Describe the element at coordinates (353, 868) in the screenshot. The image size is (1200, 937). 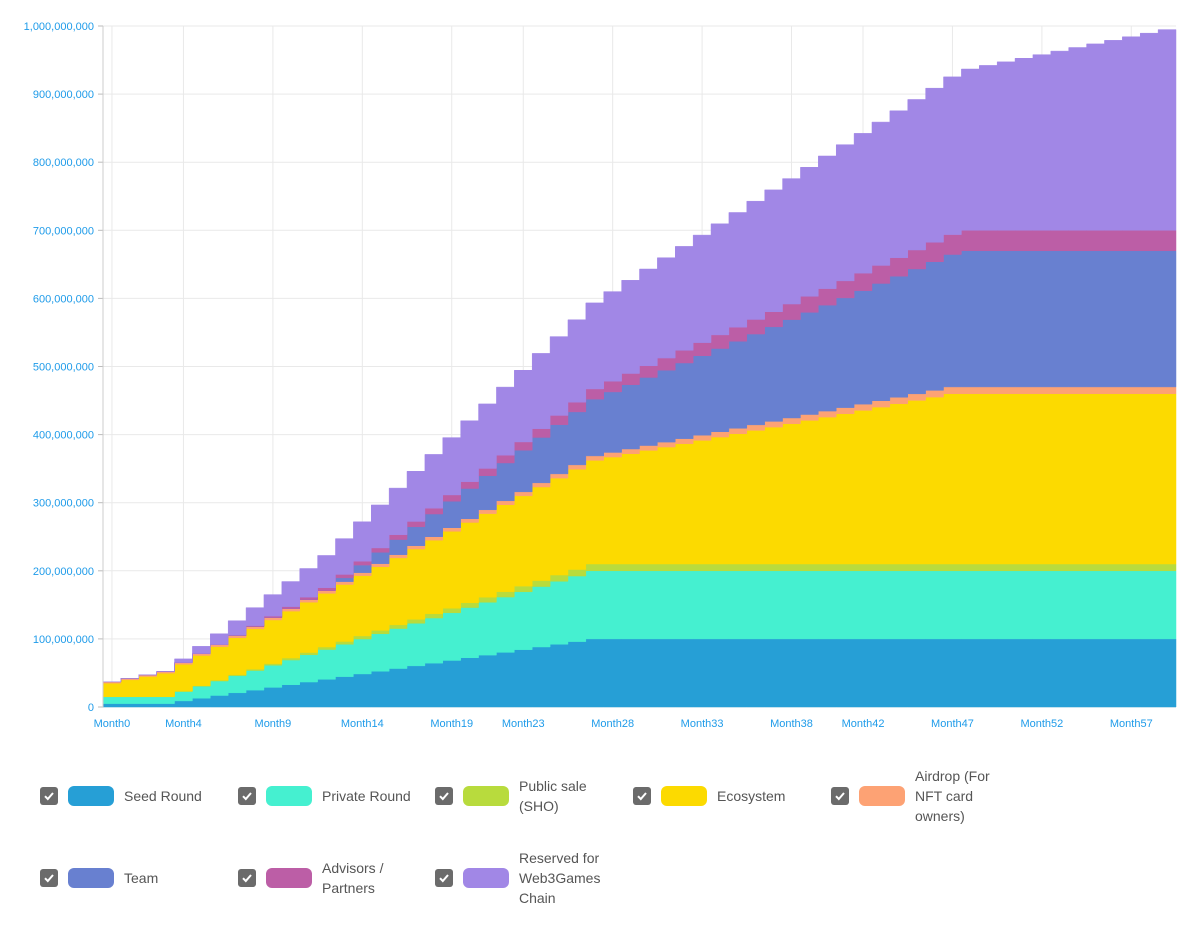
I see `legend-label-line: Advisors /` at that location.